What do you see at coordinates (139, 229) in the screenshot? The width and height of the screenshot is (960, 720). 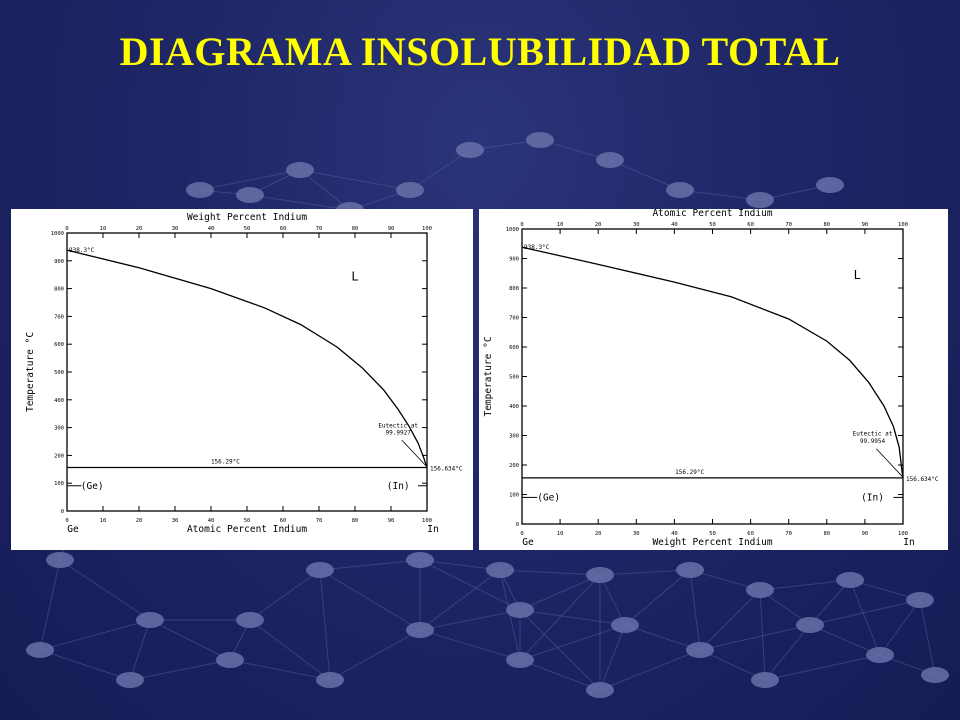 I see `top-tick-label: 20` at bounding box center [139, 229].